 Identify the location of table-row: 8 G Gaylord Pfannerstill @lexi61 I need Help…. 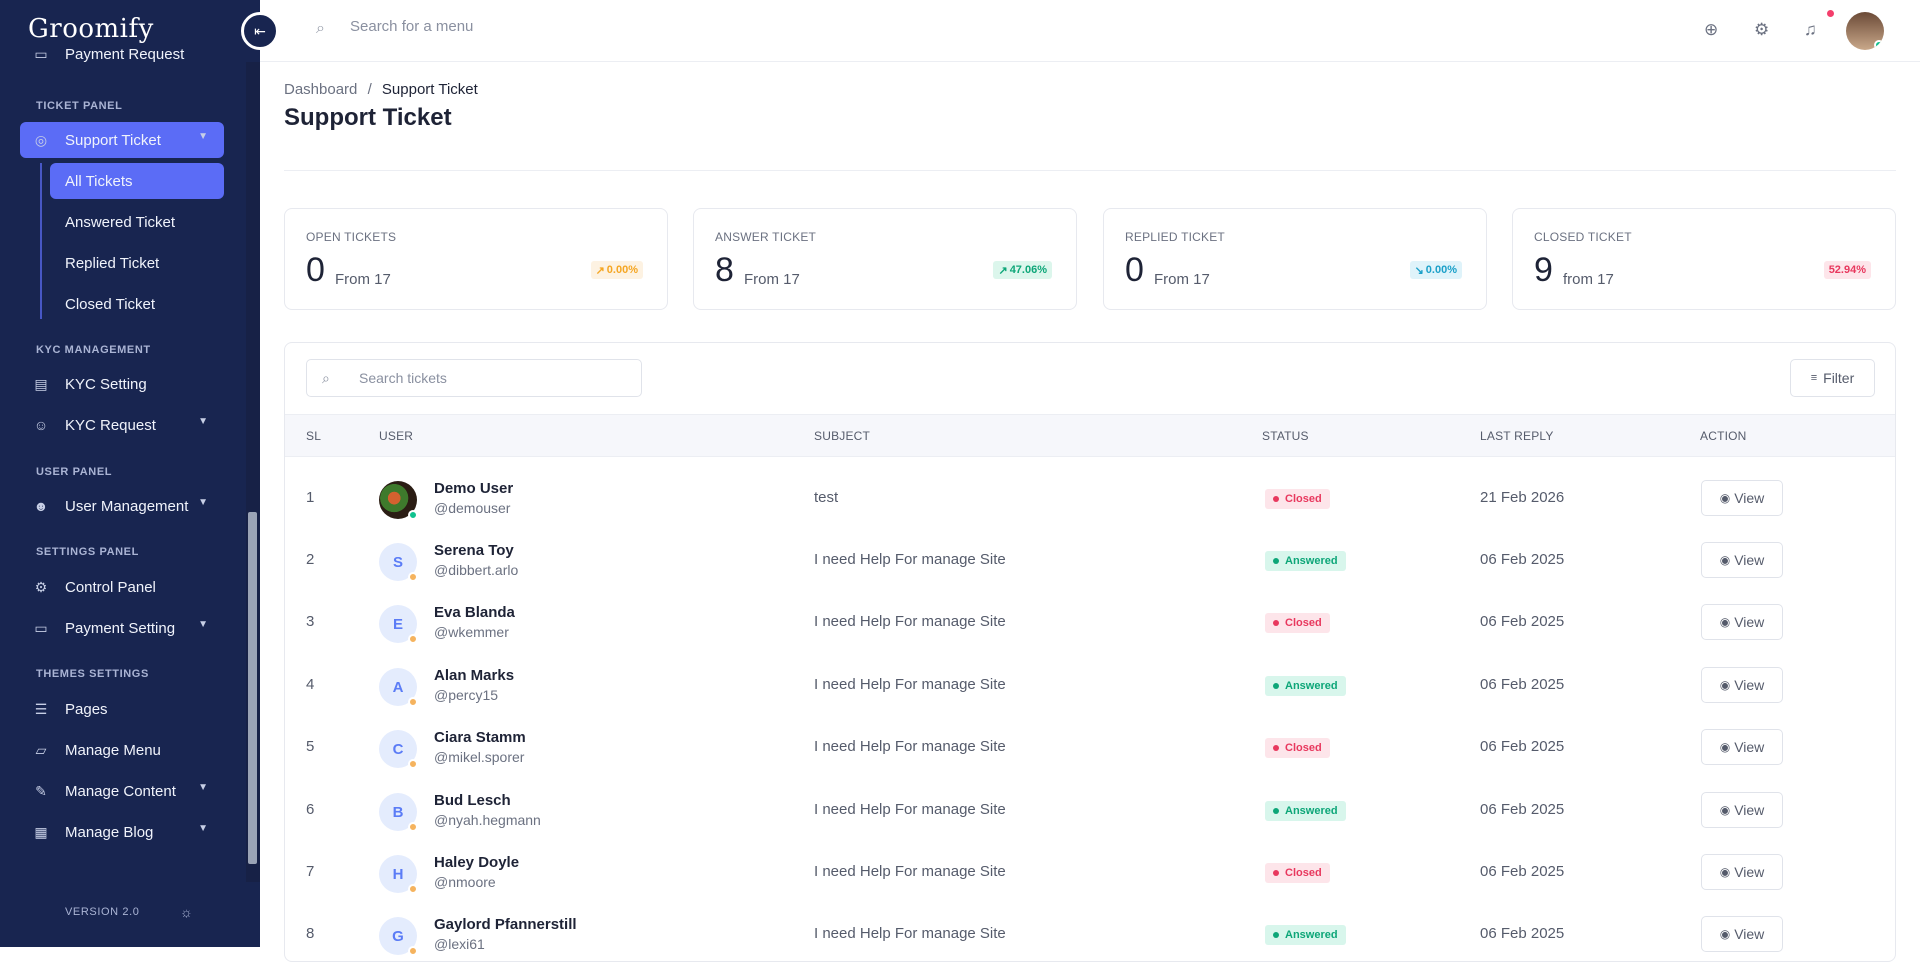
(1090, 932).